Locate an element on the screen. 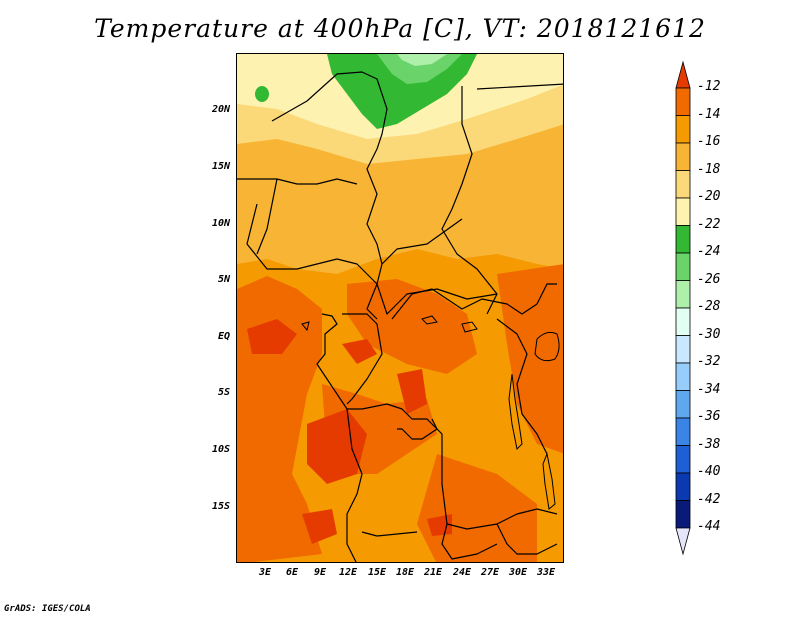 Image resolution: width=800 pixels, height=618 pixels. lon-label-21e: 21E is located at coordinates (433, 572).